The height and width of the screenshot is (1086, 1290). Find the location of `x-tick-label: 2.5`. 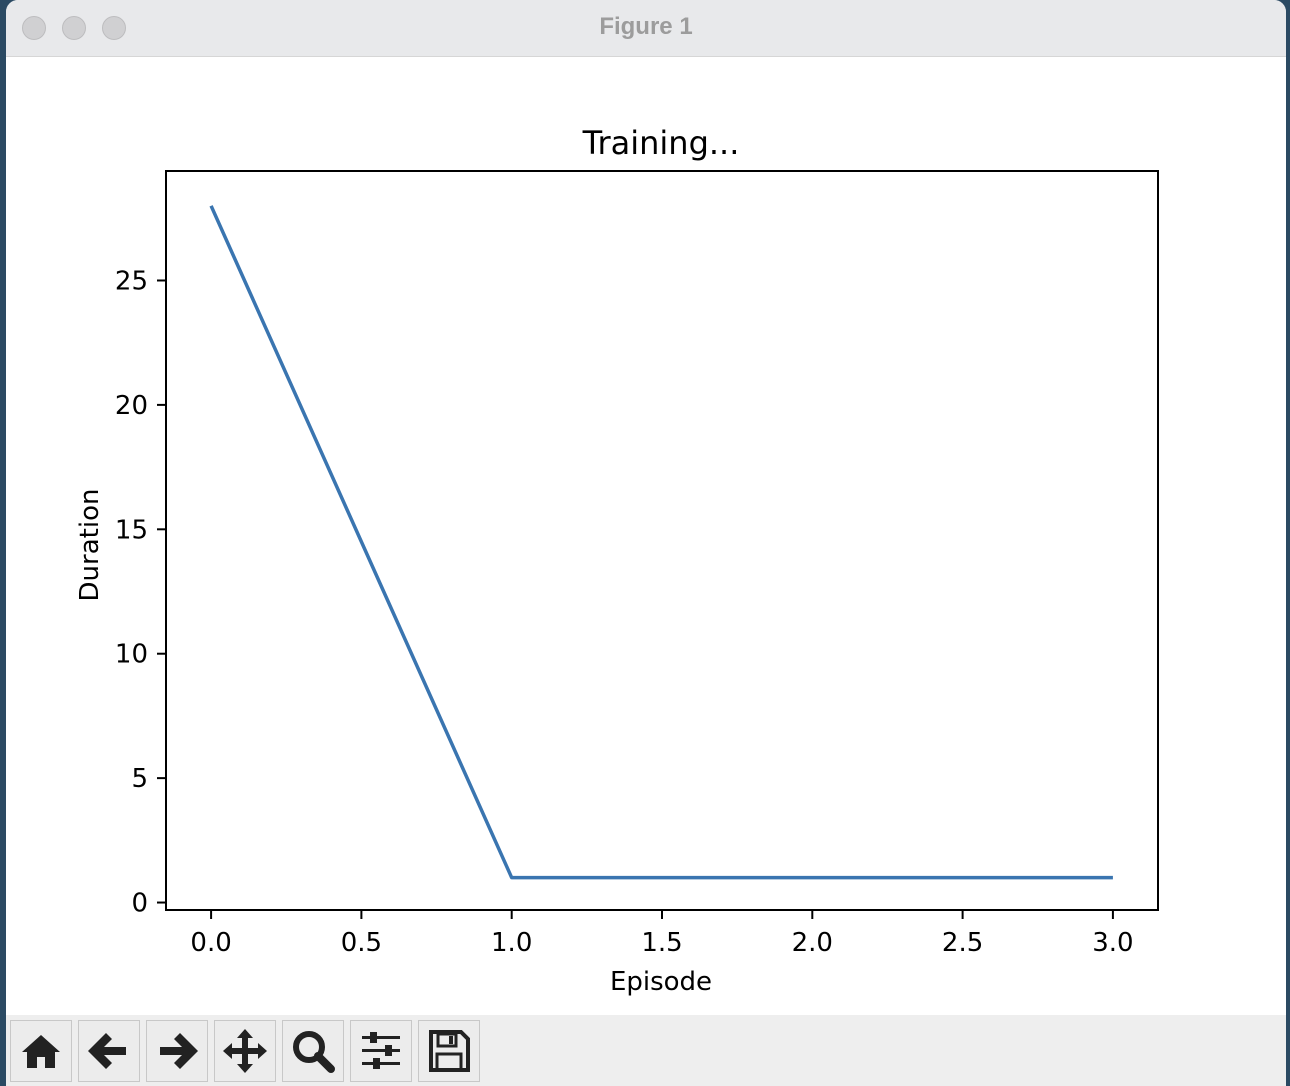

x-tick-label: 2.5 is located at coordinates (962, 943).